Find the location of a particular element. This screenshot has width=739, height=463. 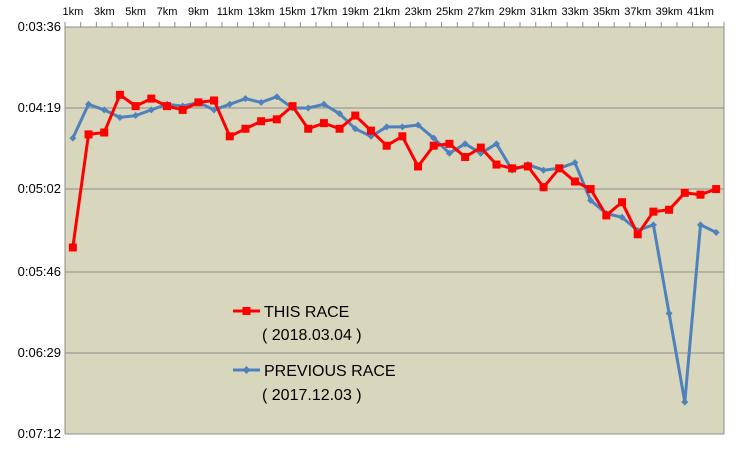

x-tick-label: 19km is located at coordinates (355, 12).